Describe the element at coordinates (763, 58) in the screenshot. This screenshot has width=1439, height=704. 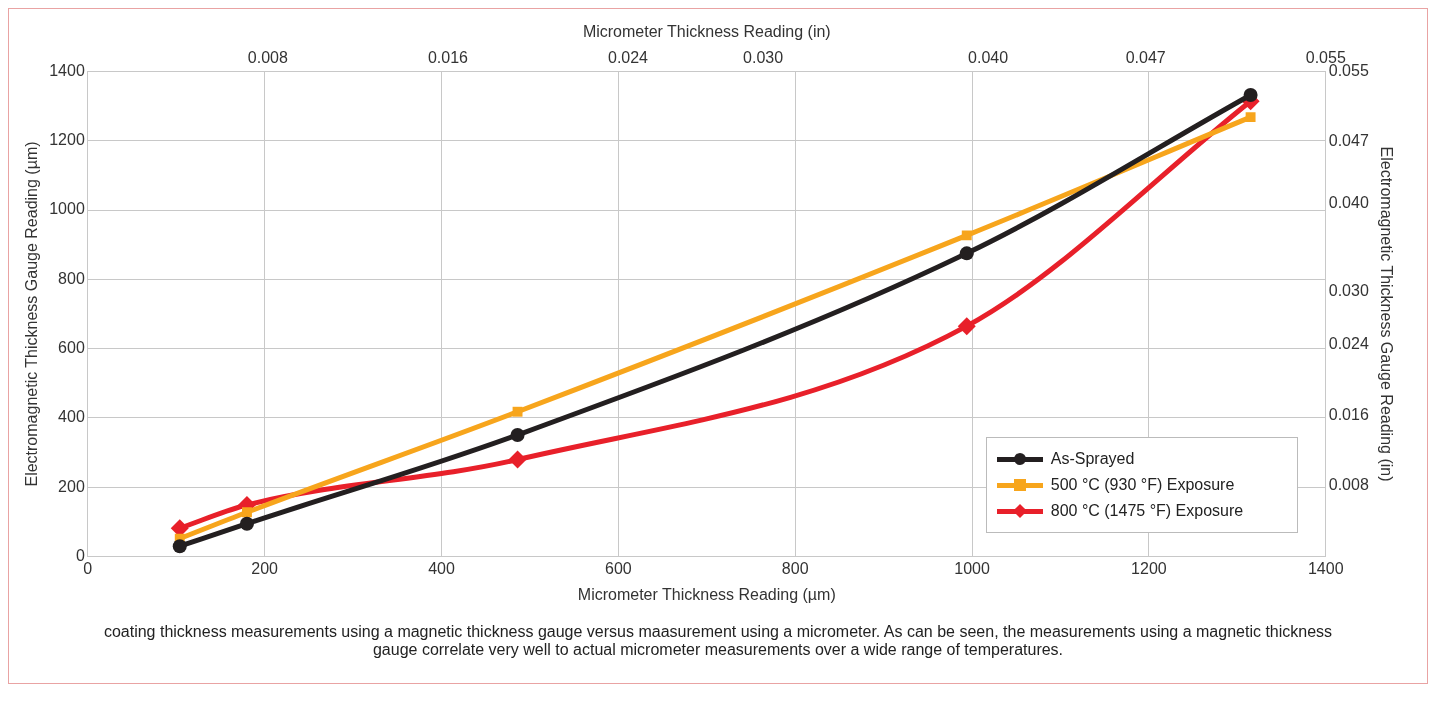
I see `x2-tick-label: 0.030` at that location.